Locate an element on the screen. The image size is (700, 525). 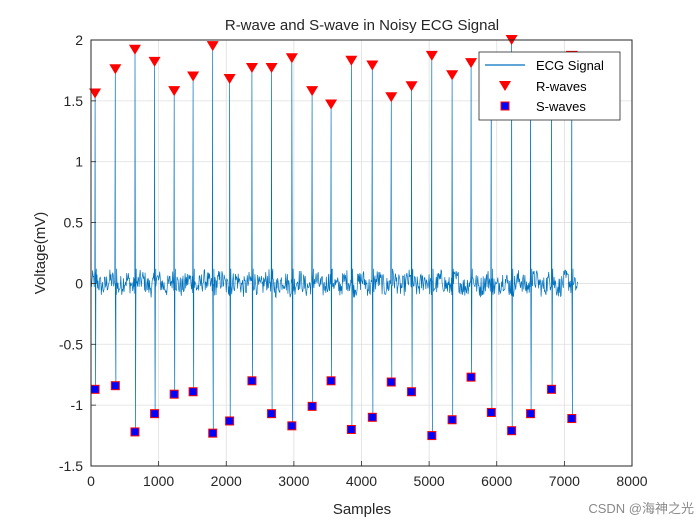
x-tick-label: 4000 is located at coordinates (361, 481).